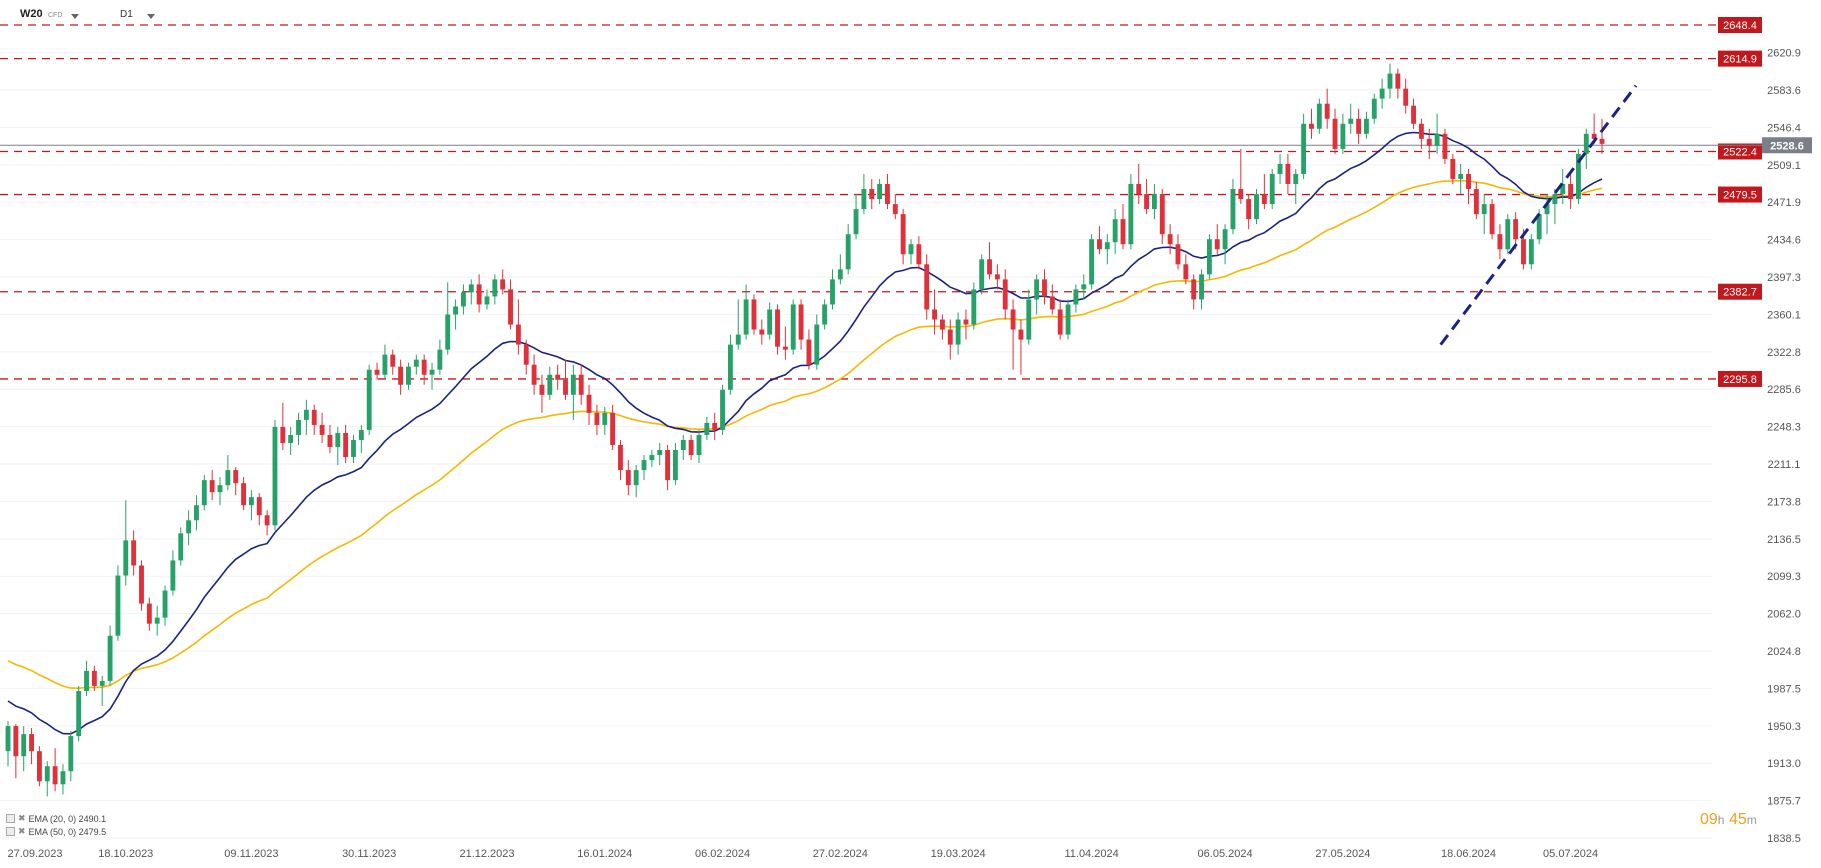 The image size is (1821, 868). I want to click on x-tick-label: 21.12.2023, so click(486, 854).